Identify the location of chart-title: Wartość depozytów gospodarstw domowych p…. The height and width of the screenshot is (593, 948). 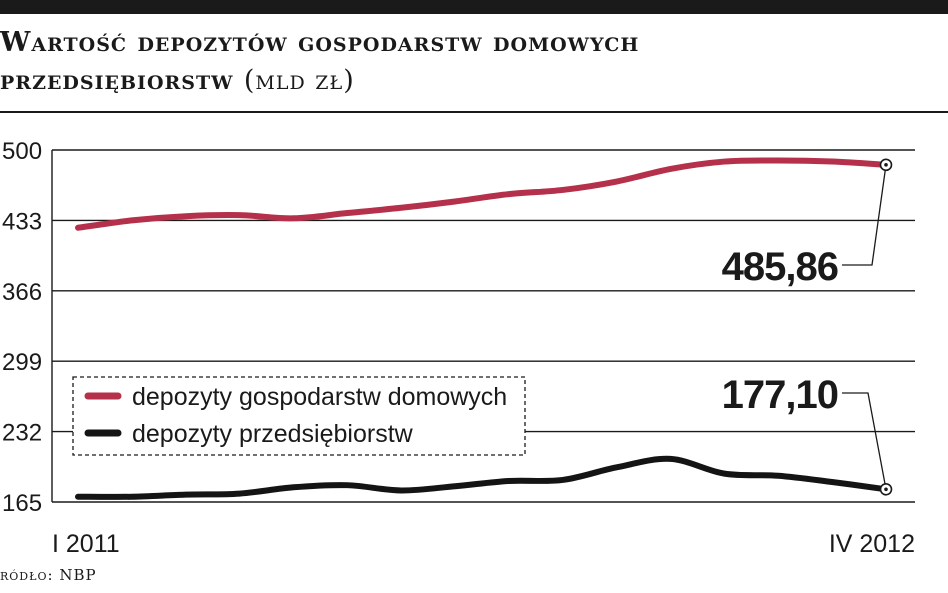
(470, 62).